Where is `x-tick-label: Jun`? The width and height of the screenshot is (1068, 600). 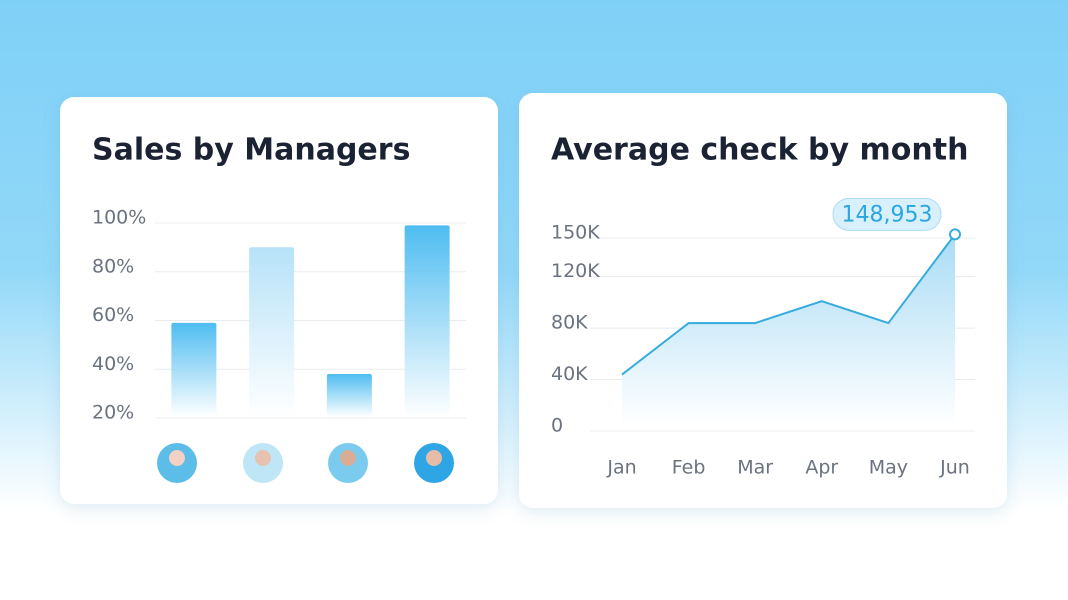
x-tick-label: Jun is located at coordinates (954, 468).